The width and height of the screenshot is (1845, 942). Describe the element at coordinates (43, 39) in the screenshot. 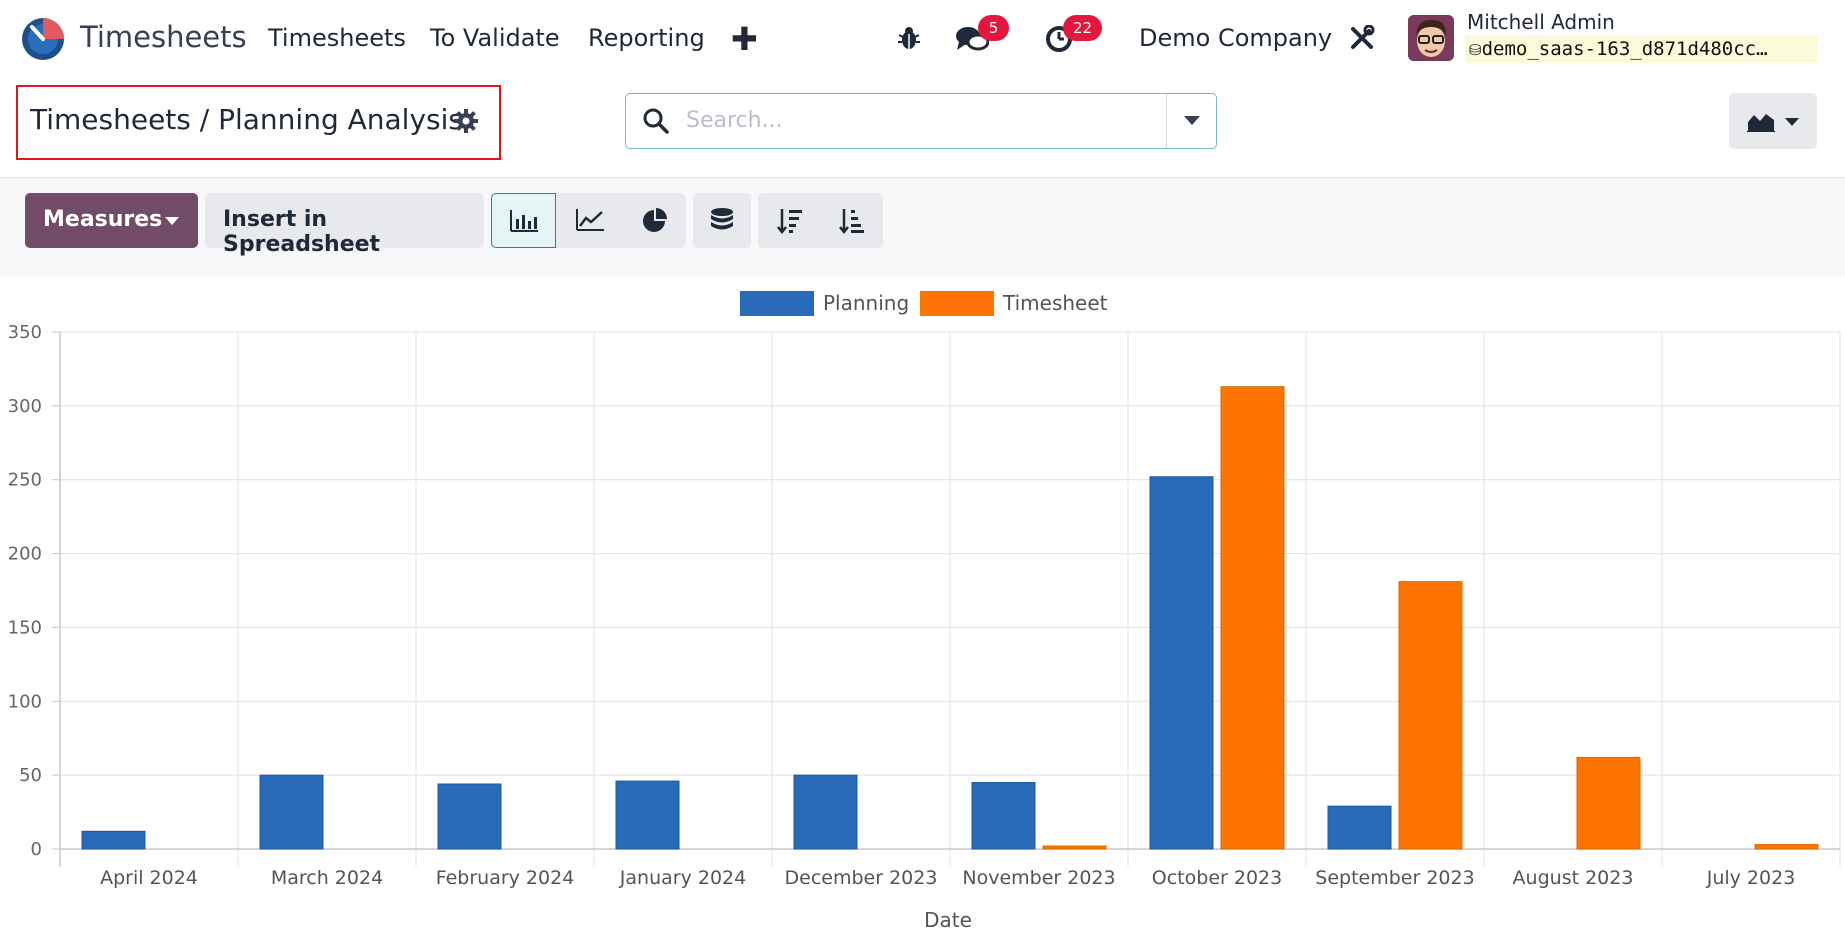

I see `app-logo-icon` at that location.